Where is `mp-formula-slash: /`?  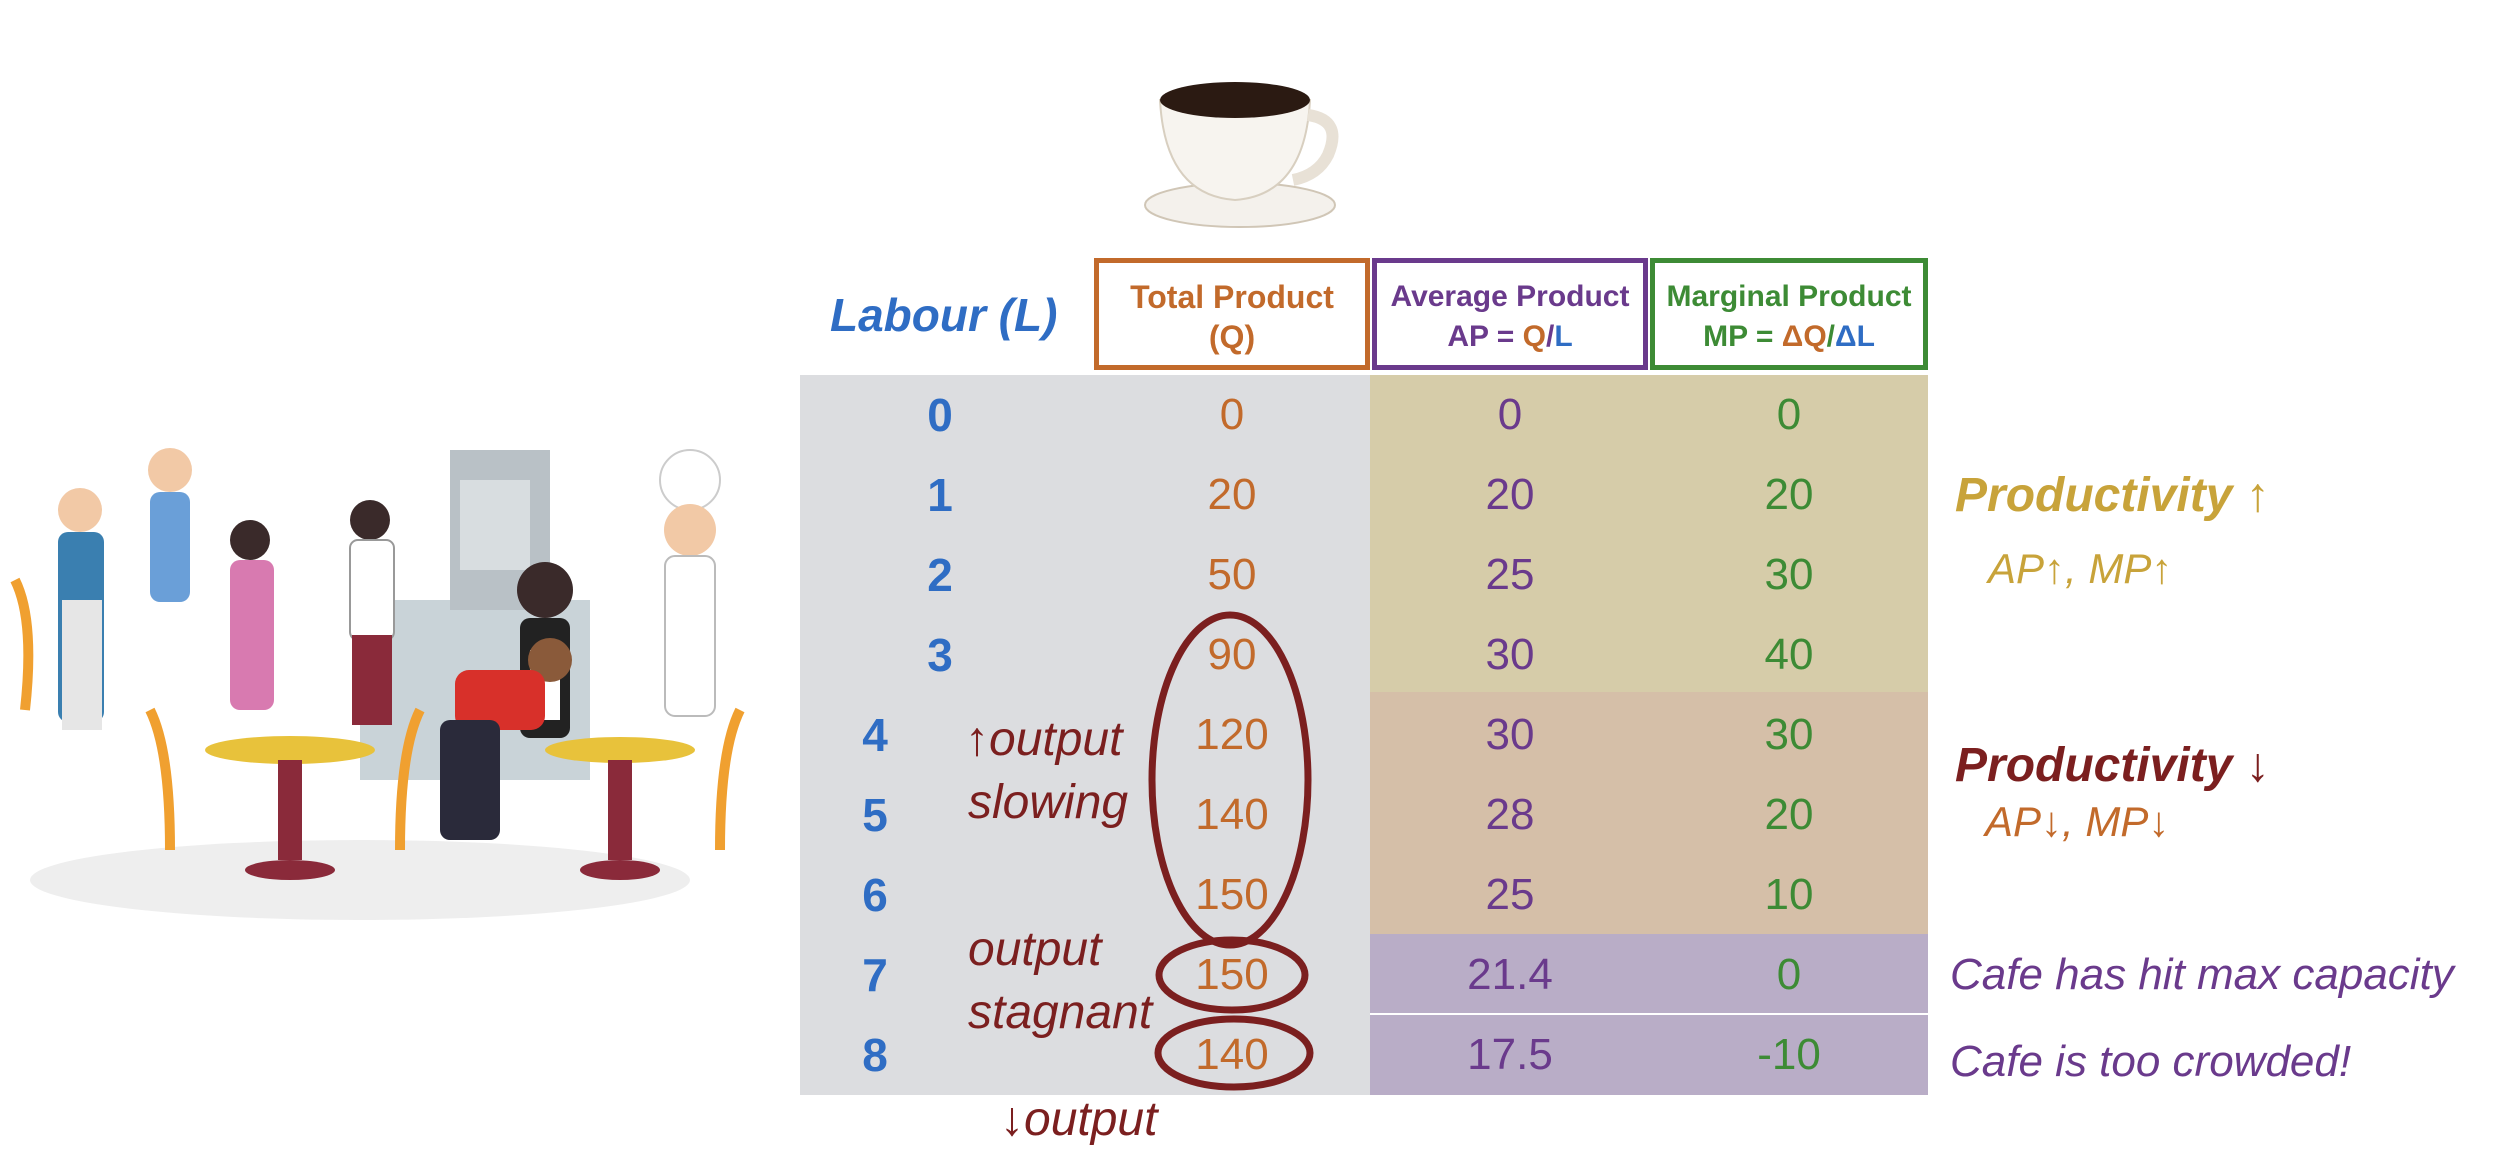 mp-formula-slash: / is located at coordinates (1830, 336).